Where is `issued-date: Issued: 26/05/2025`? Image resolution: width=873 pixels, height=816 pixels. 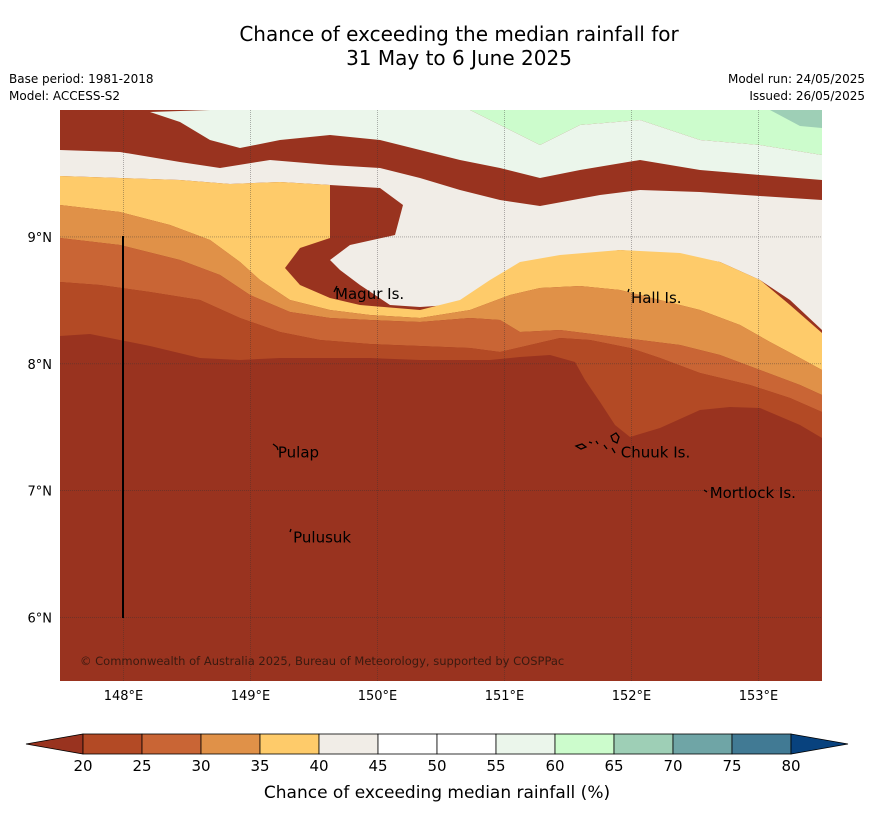
issued-date: Issued: 26/05/2025 is located at coordinates (807, 96).